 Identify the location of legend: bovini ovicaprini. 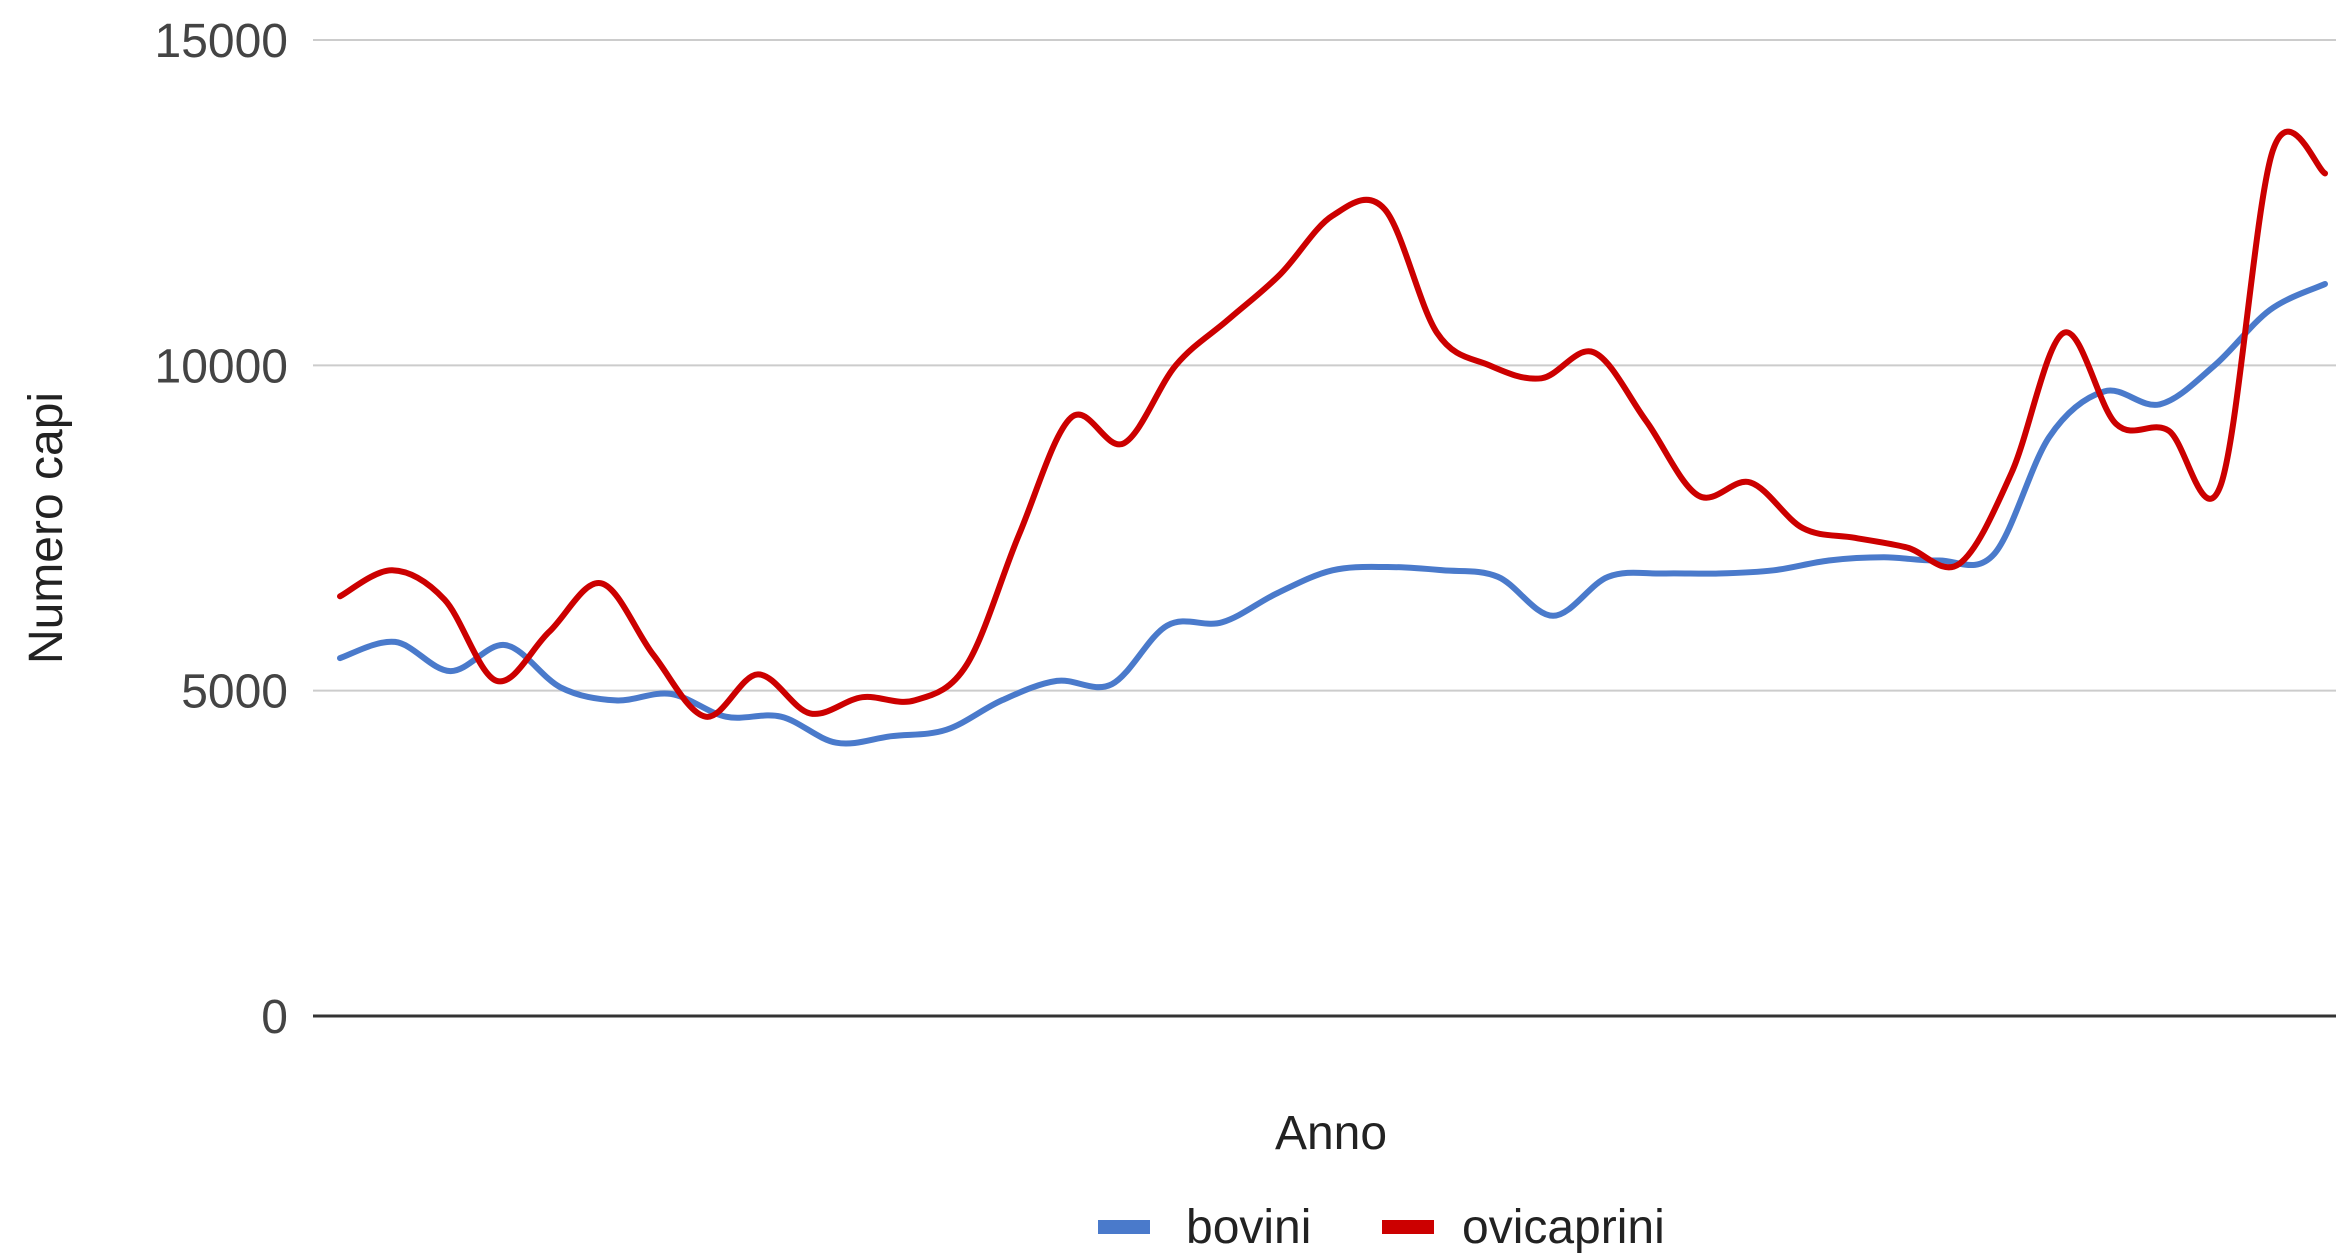
(1381, 1227).